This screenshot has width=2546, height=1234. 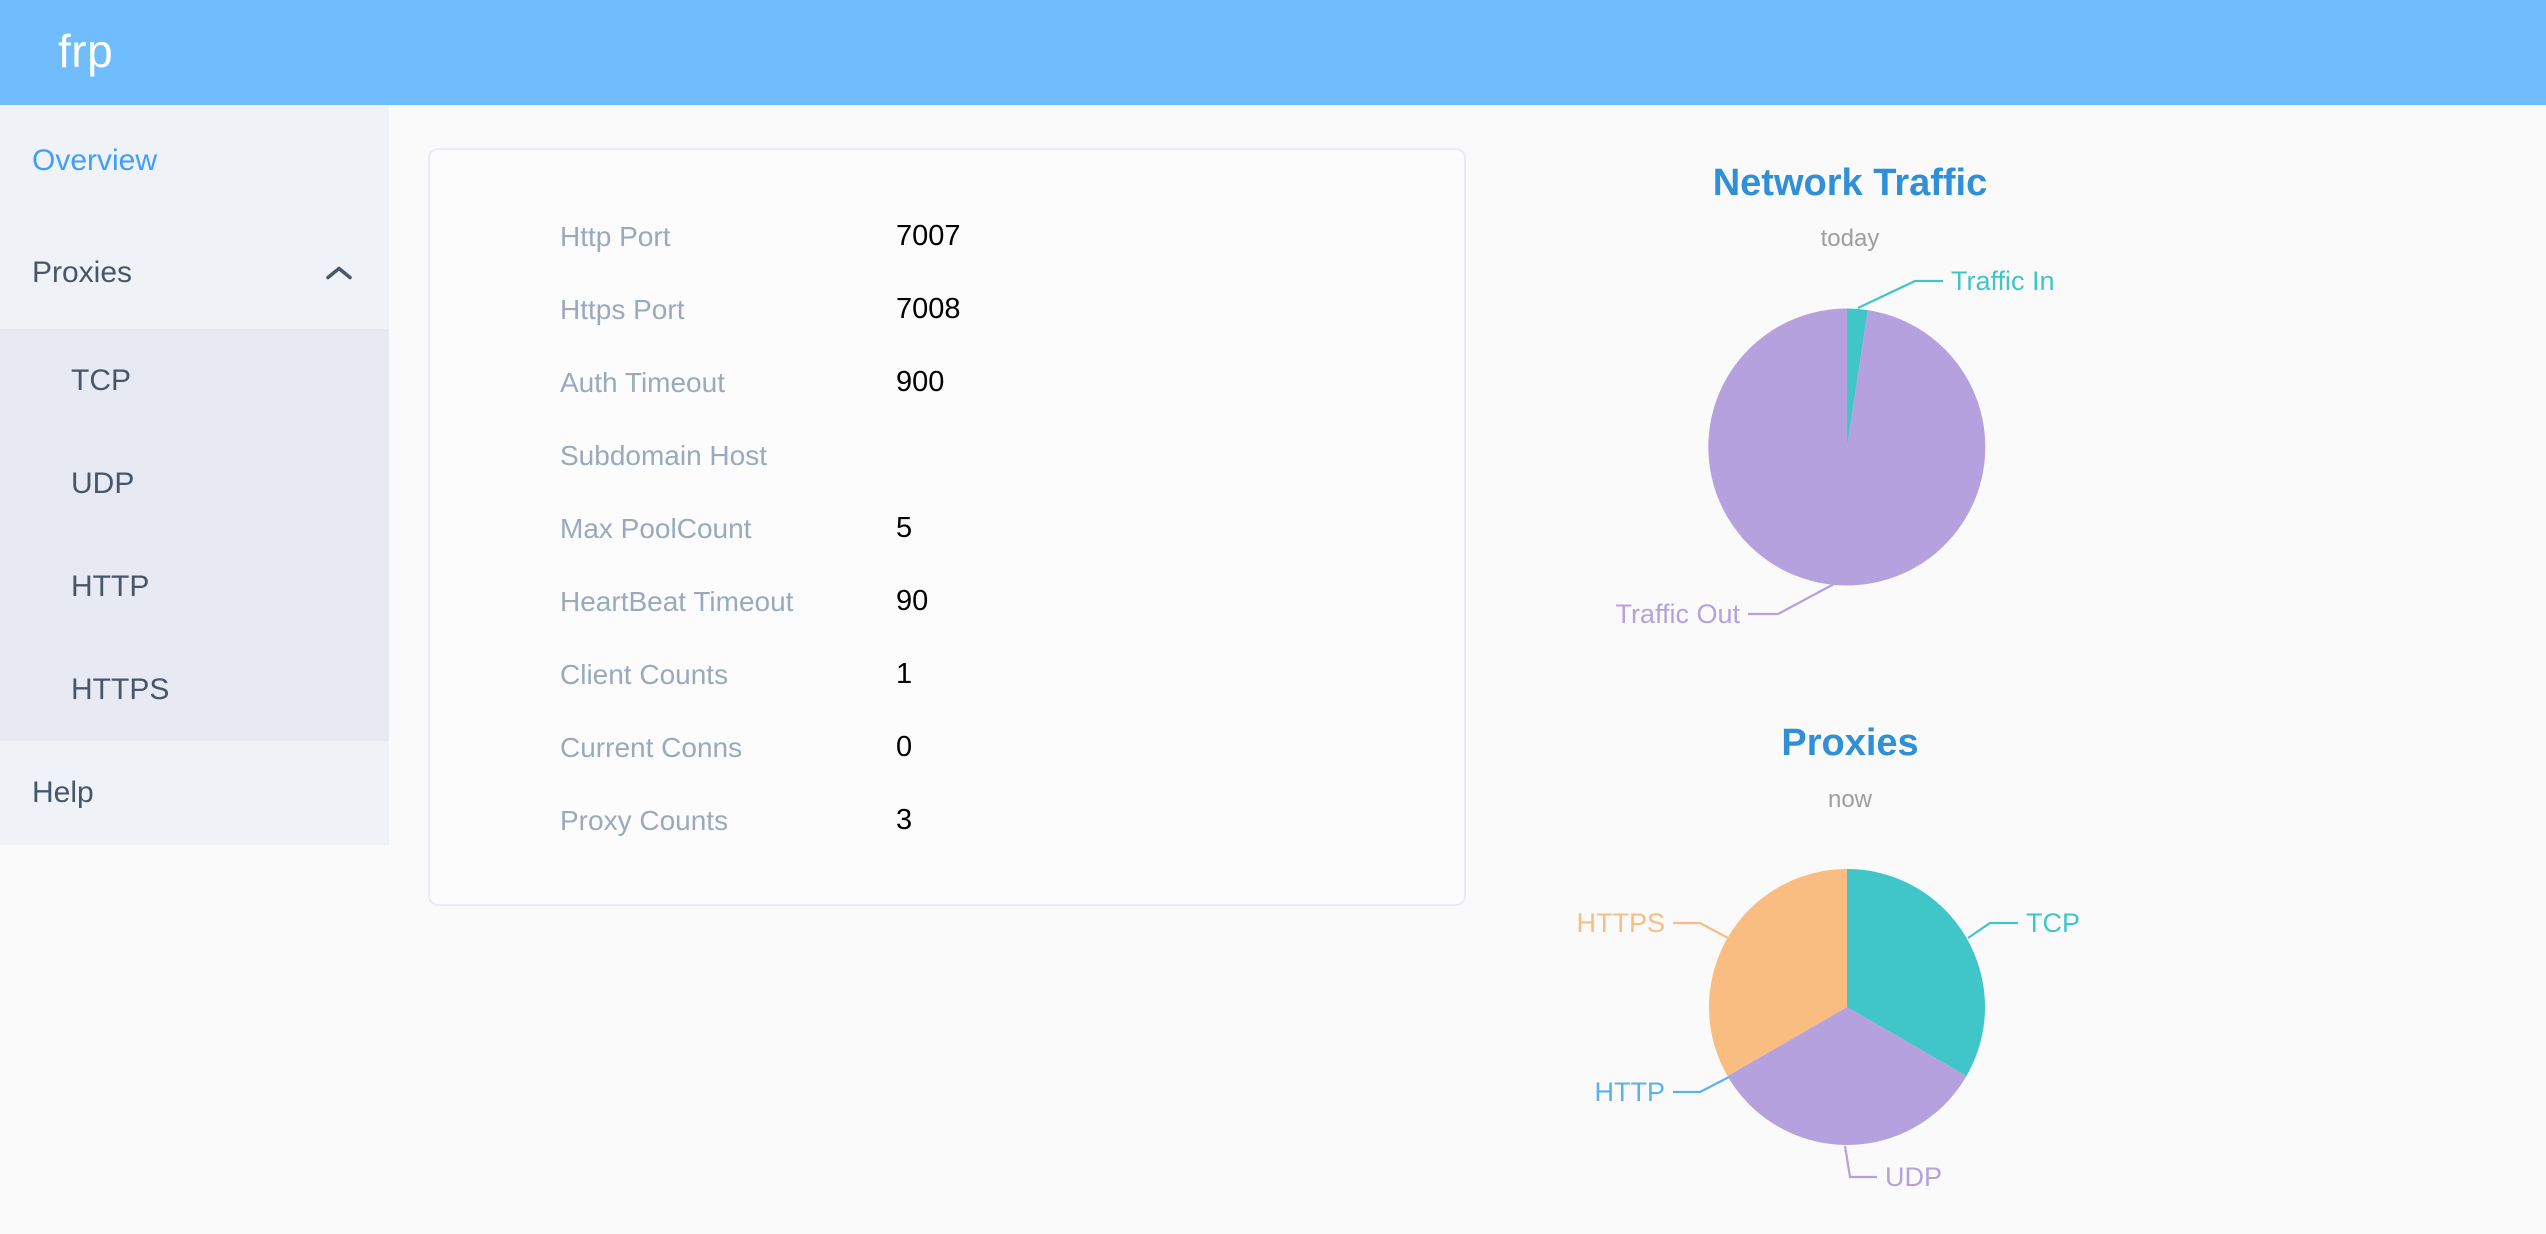 I want to click on info-label: Current Conns, so click(x=651, y=747).